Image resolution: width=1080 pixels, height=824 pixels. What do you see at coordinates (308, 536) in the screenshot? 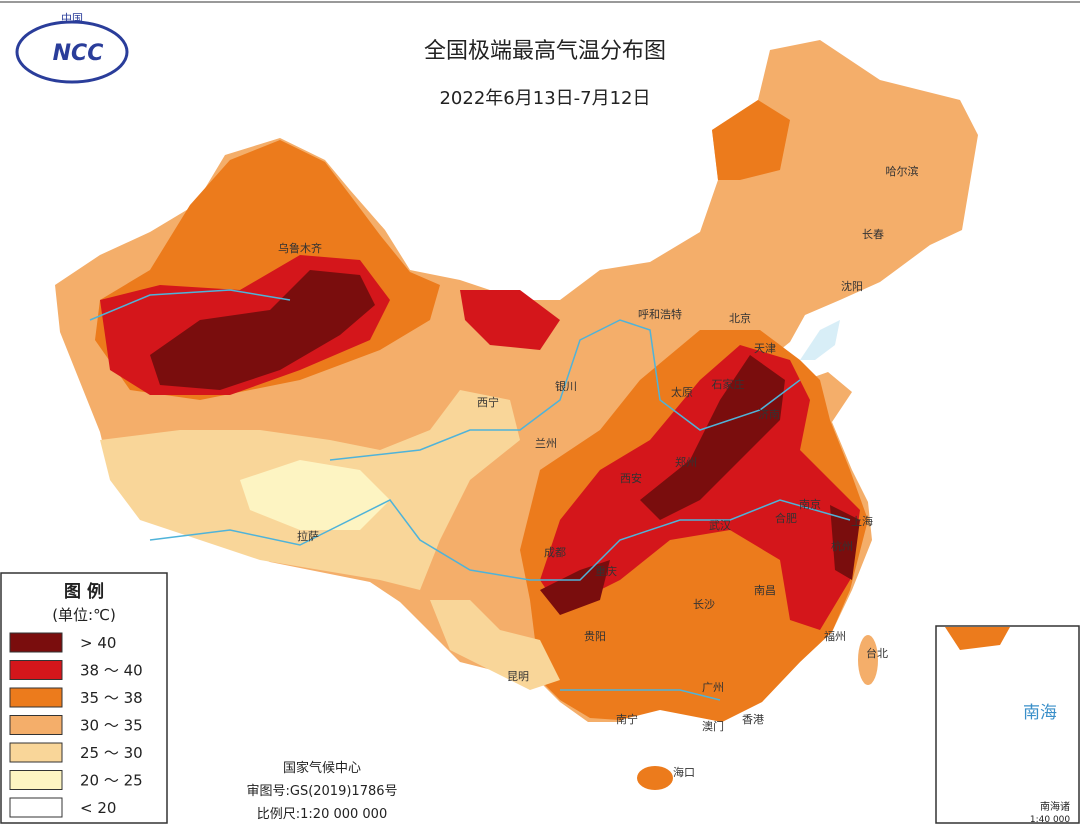
I see `city-label: 拉萨` at bounding box center [308, 536].